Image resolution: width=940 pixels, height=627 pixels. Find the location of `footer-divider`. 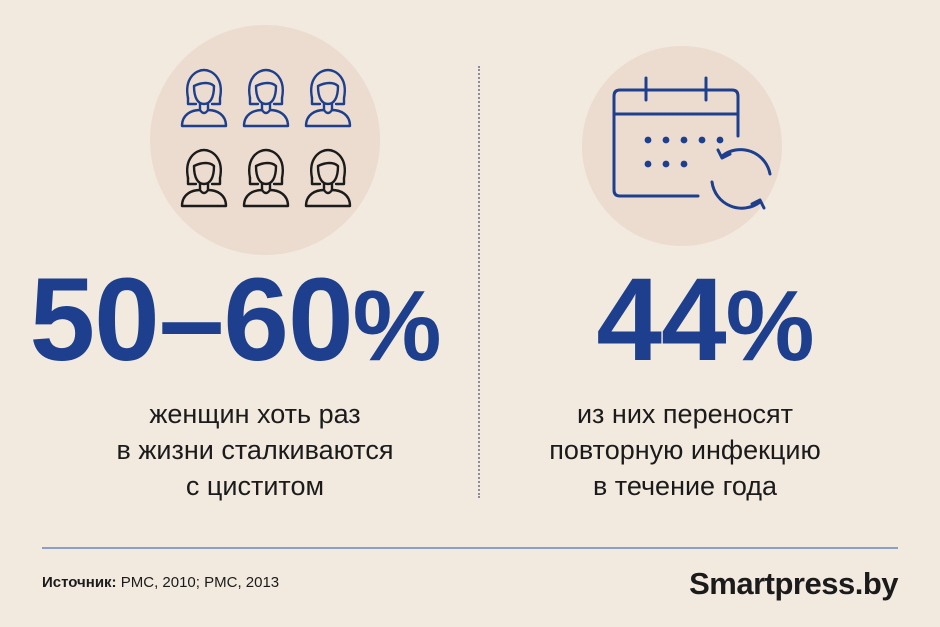

footer-divider is located at coordinates (470, 548).